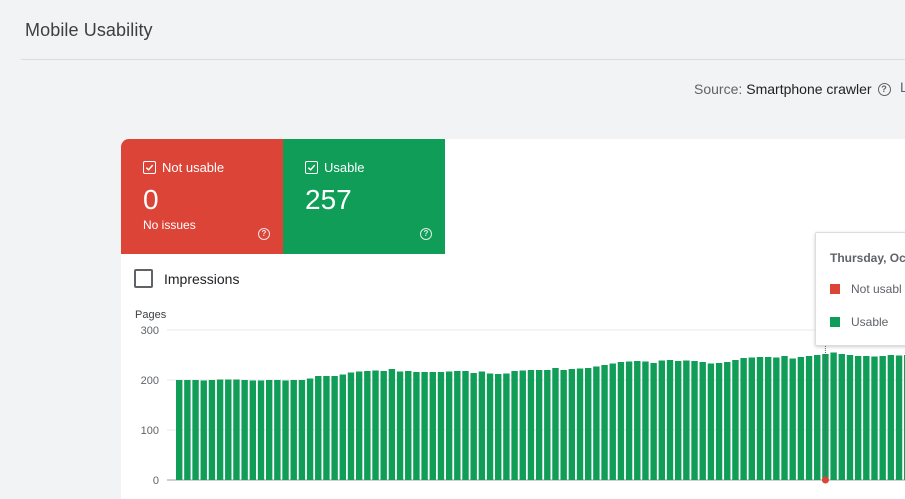 Image resolution: width=905 pixels, height=499 pixels. Describe the element at coordinates (902, 87) in the screenshot. I see `cut-off-label: L` at that location.